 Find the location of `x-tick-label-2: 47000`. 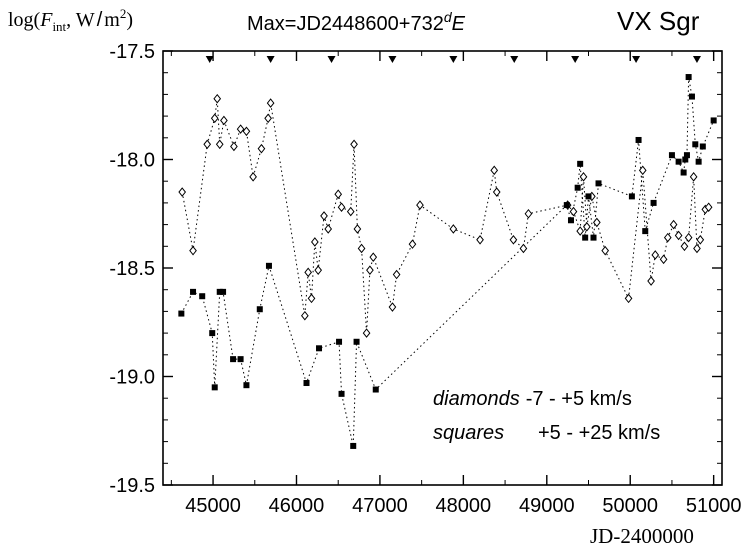

x-tick-label-2: 47000 is located at coordinates (380, 506).